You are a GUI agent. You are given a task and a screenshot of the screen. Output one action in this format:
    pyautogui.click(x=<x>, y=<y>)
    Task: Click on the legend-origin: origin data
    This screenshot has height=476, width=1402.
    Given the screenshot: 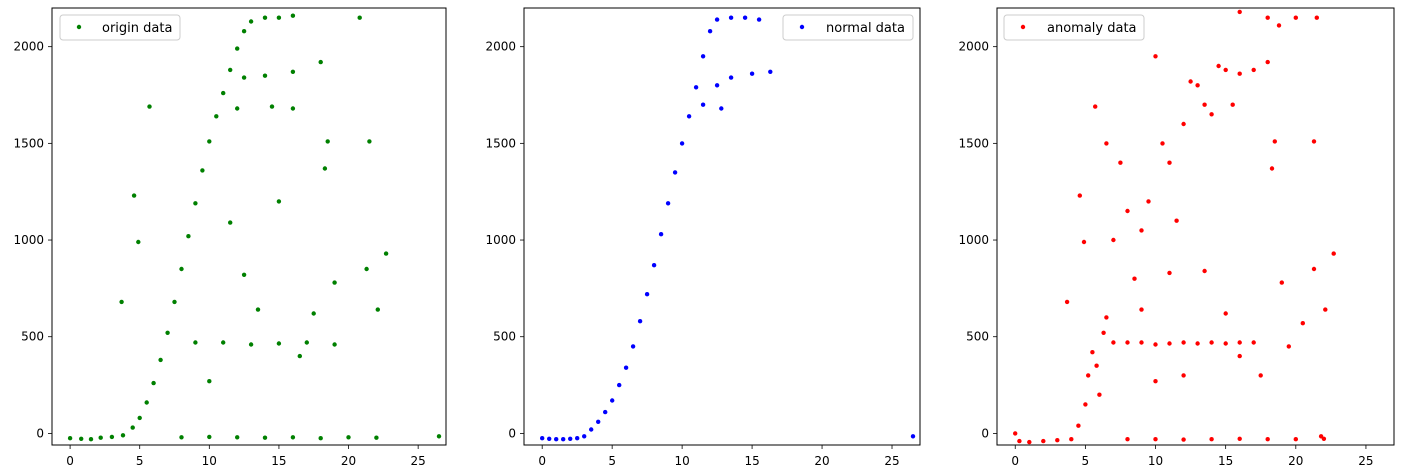 What is the action you would take?
    pyautogui.click(x=120, y=27)
    